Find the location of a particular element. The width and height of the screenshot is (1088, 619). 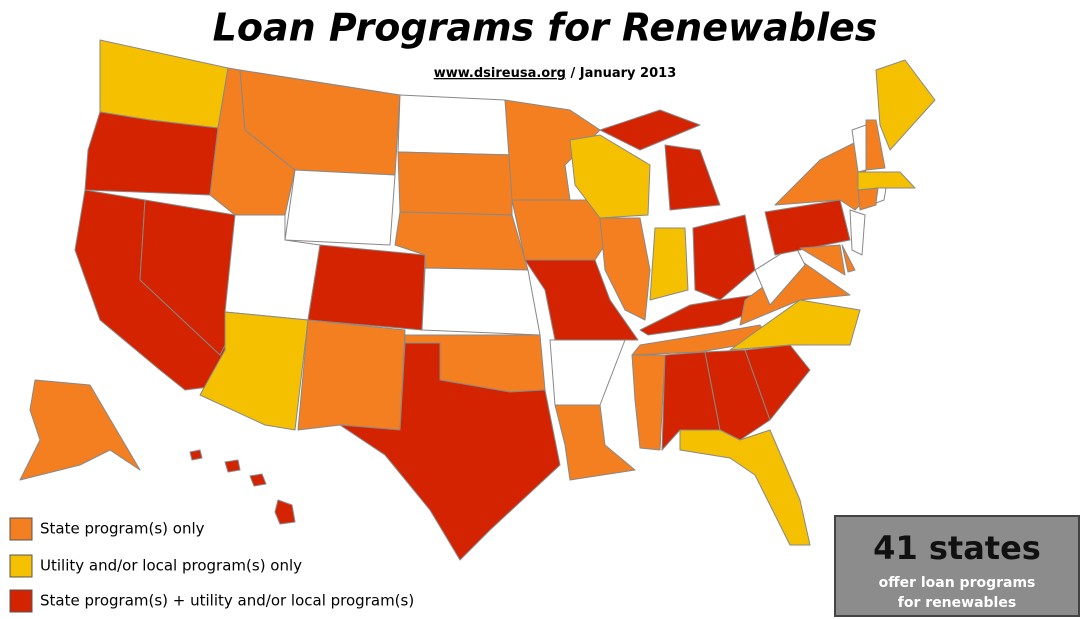

source-link: www.dsireusa.org is located at coordinates (500, 73).